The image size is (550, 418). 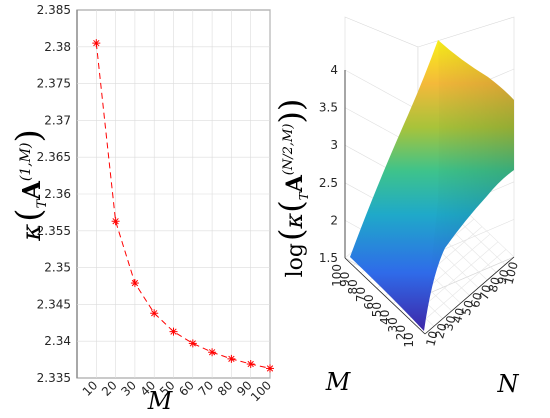 What do you see at coordinates (54, 304) in the screenshot?
I see `left-y-tick-label: 2.345` at bounding box center [54, 304].